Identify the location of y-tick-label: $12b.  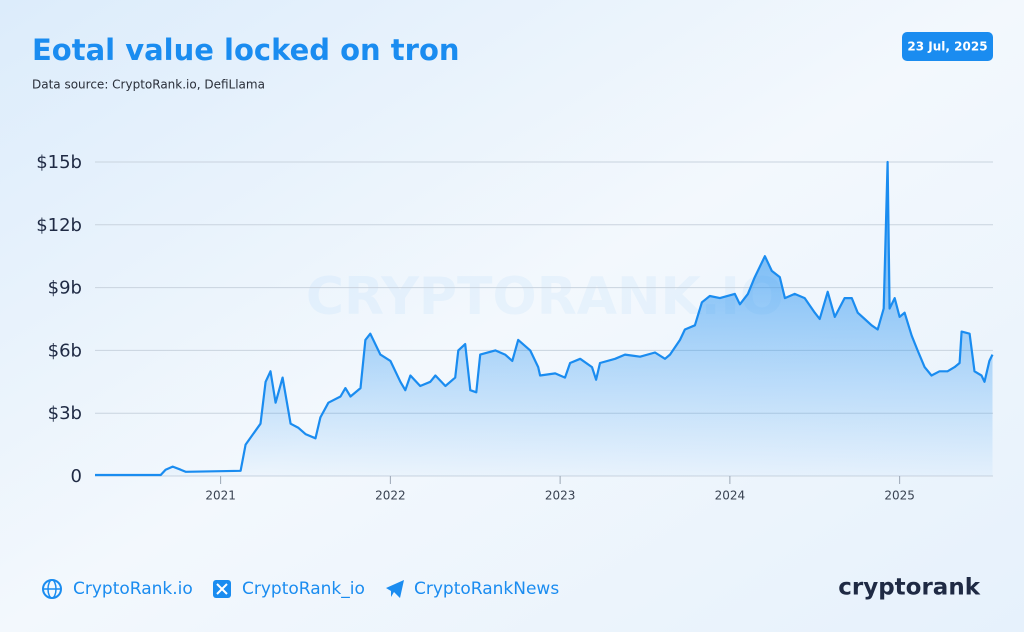
(59, 225).